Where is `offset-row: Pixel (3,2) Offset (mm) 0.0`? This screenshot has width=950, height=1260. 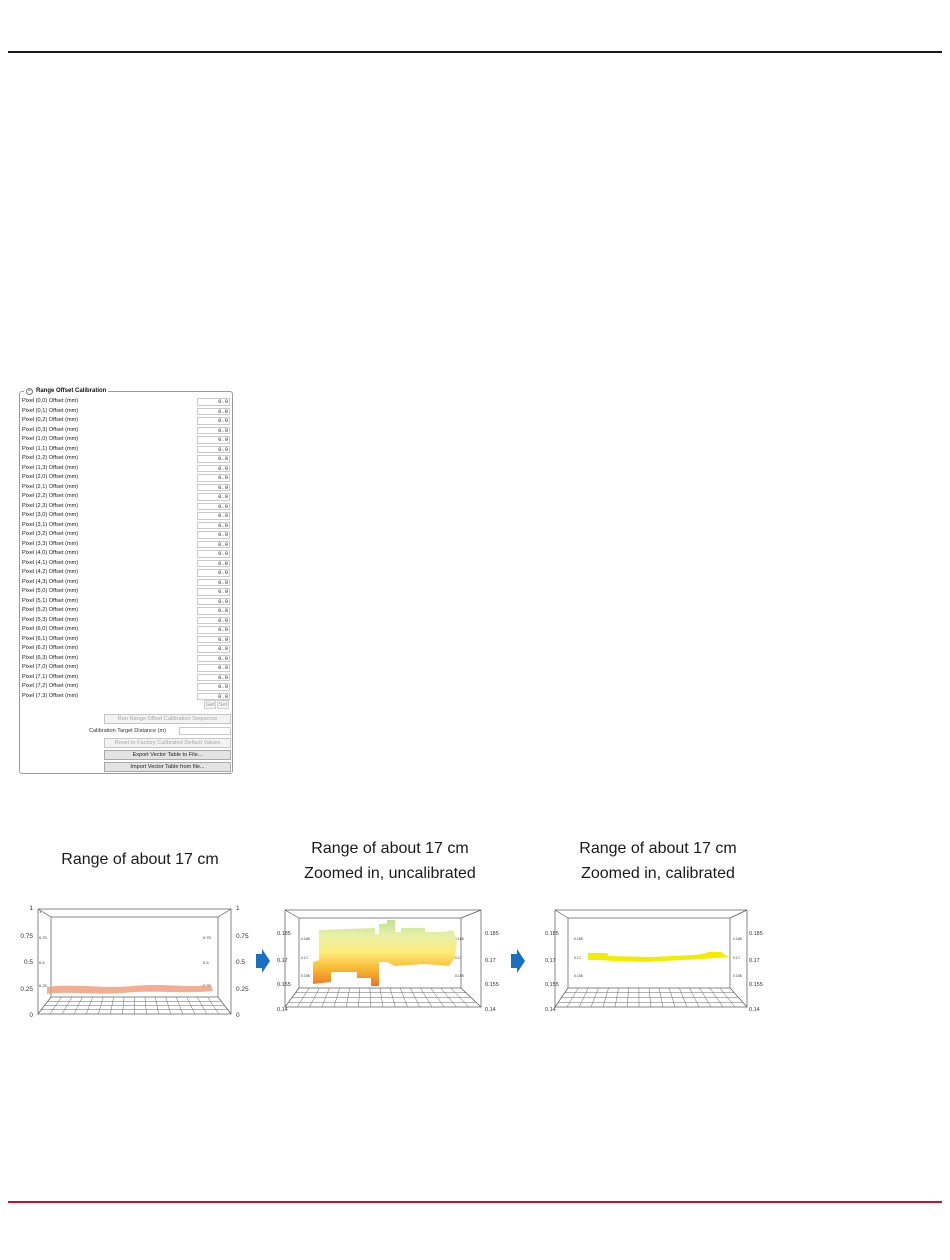 offset-row: Pixel (3,2) Offset (mm) 0.0 is located at coordinates (126, 535).